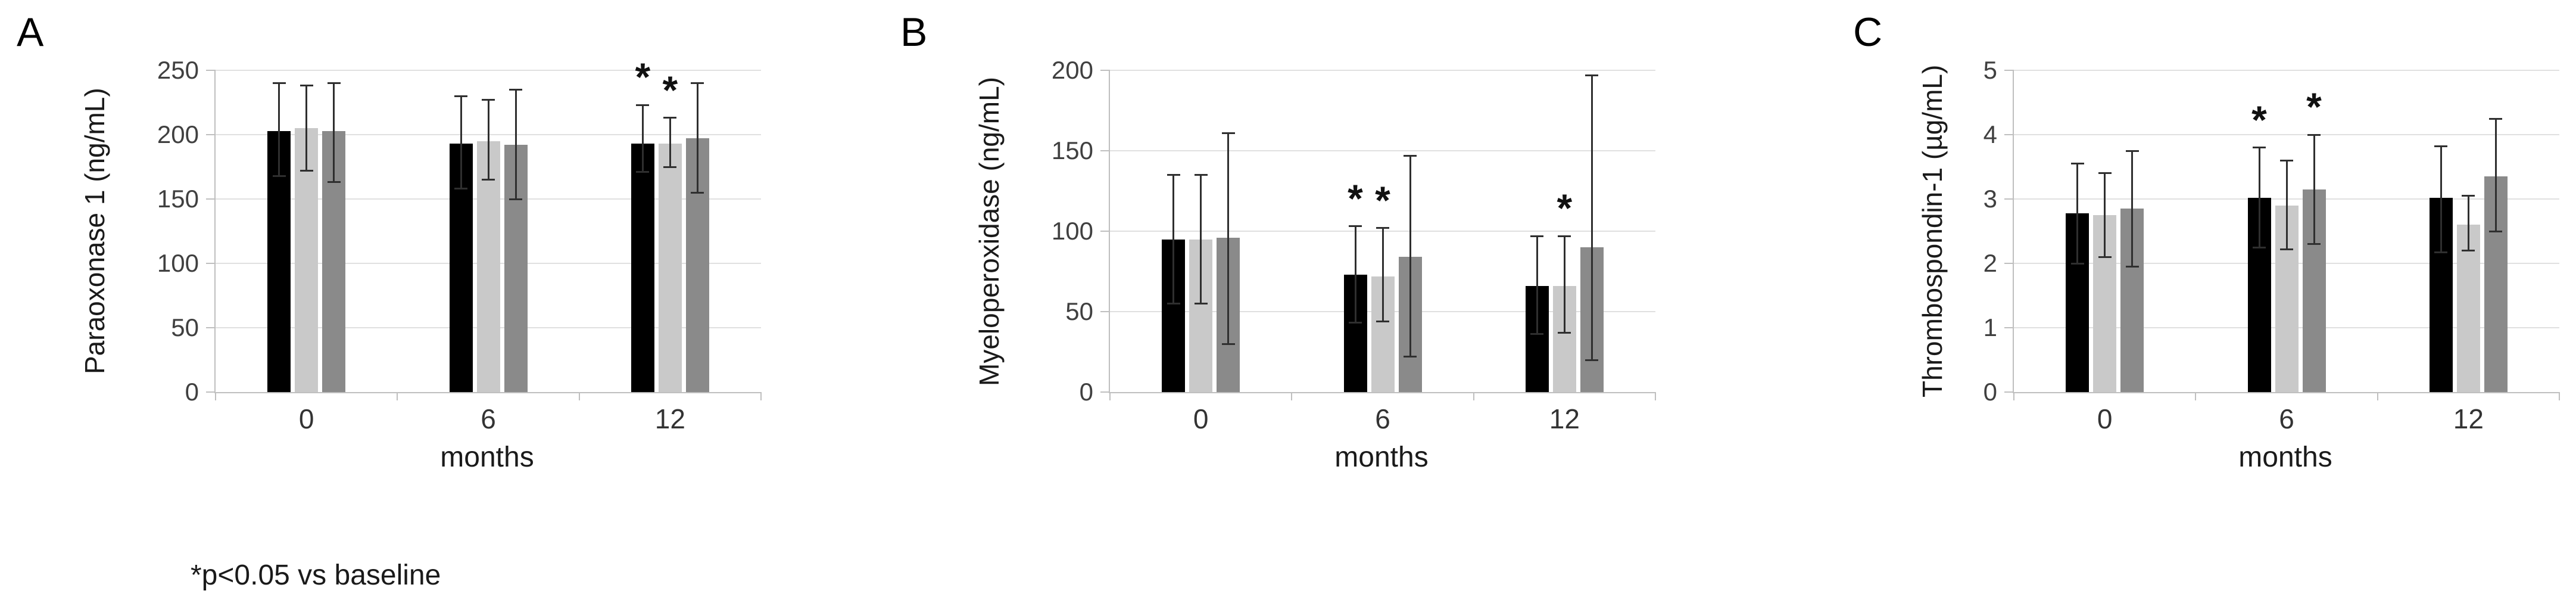 This screenshot has height=600, width=2576. Describe the element at coordinates (1990, 392) in the screenshot. I see `y-axis-tick-label: 0` at that location.